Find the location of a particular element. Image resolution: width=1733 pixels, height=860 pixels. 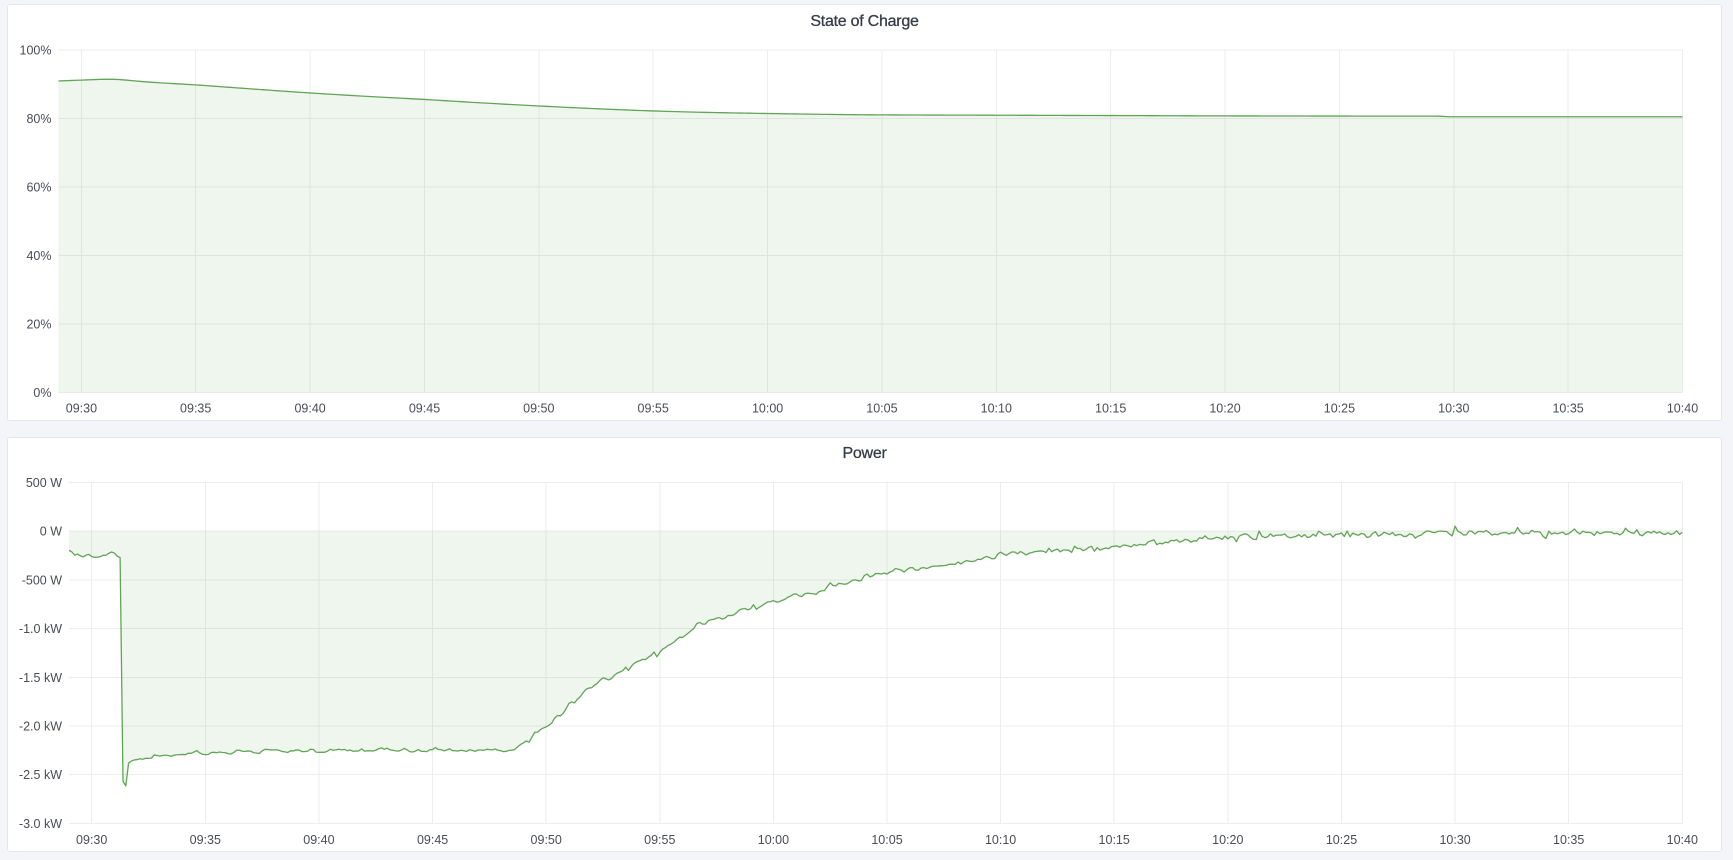

svg-text: 0 W is located at coordinates (51, 532).